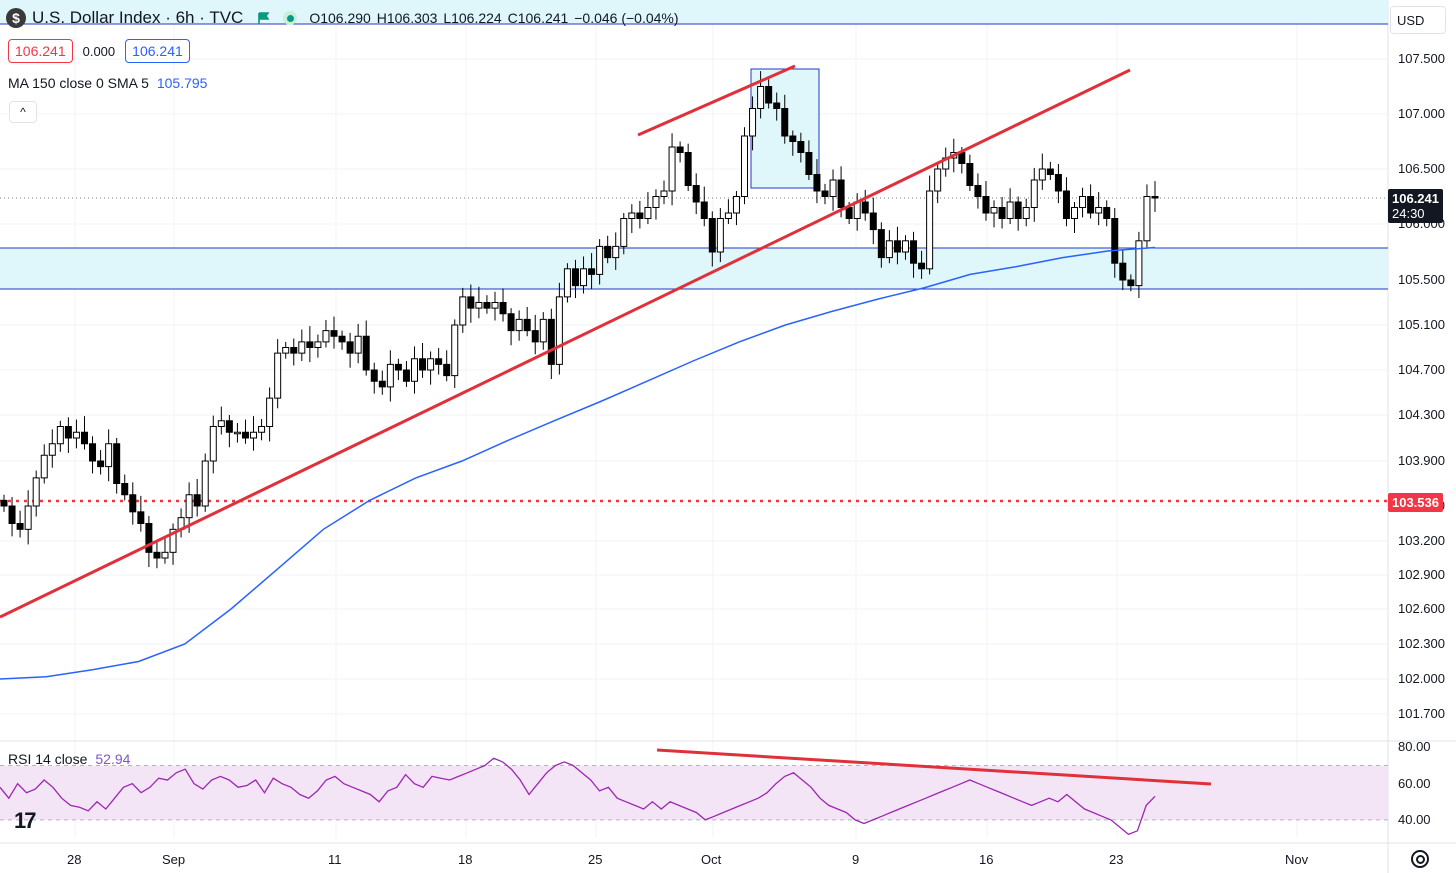 The image size is (1456, 873). I want to click on candle-countdown: 24:30, so click(1408, 213).